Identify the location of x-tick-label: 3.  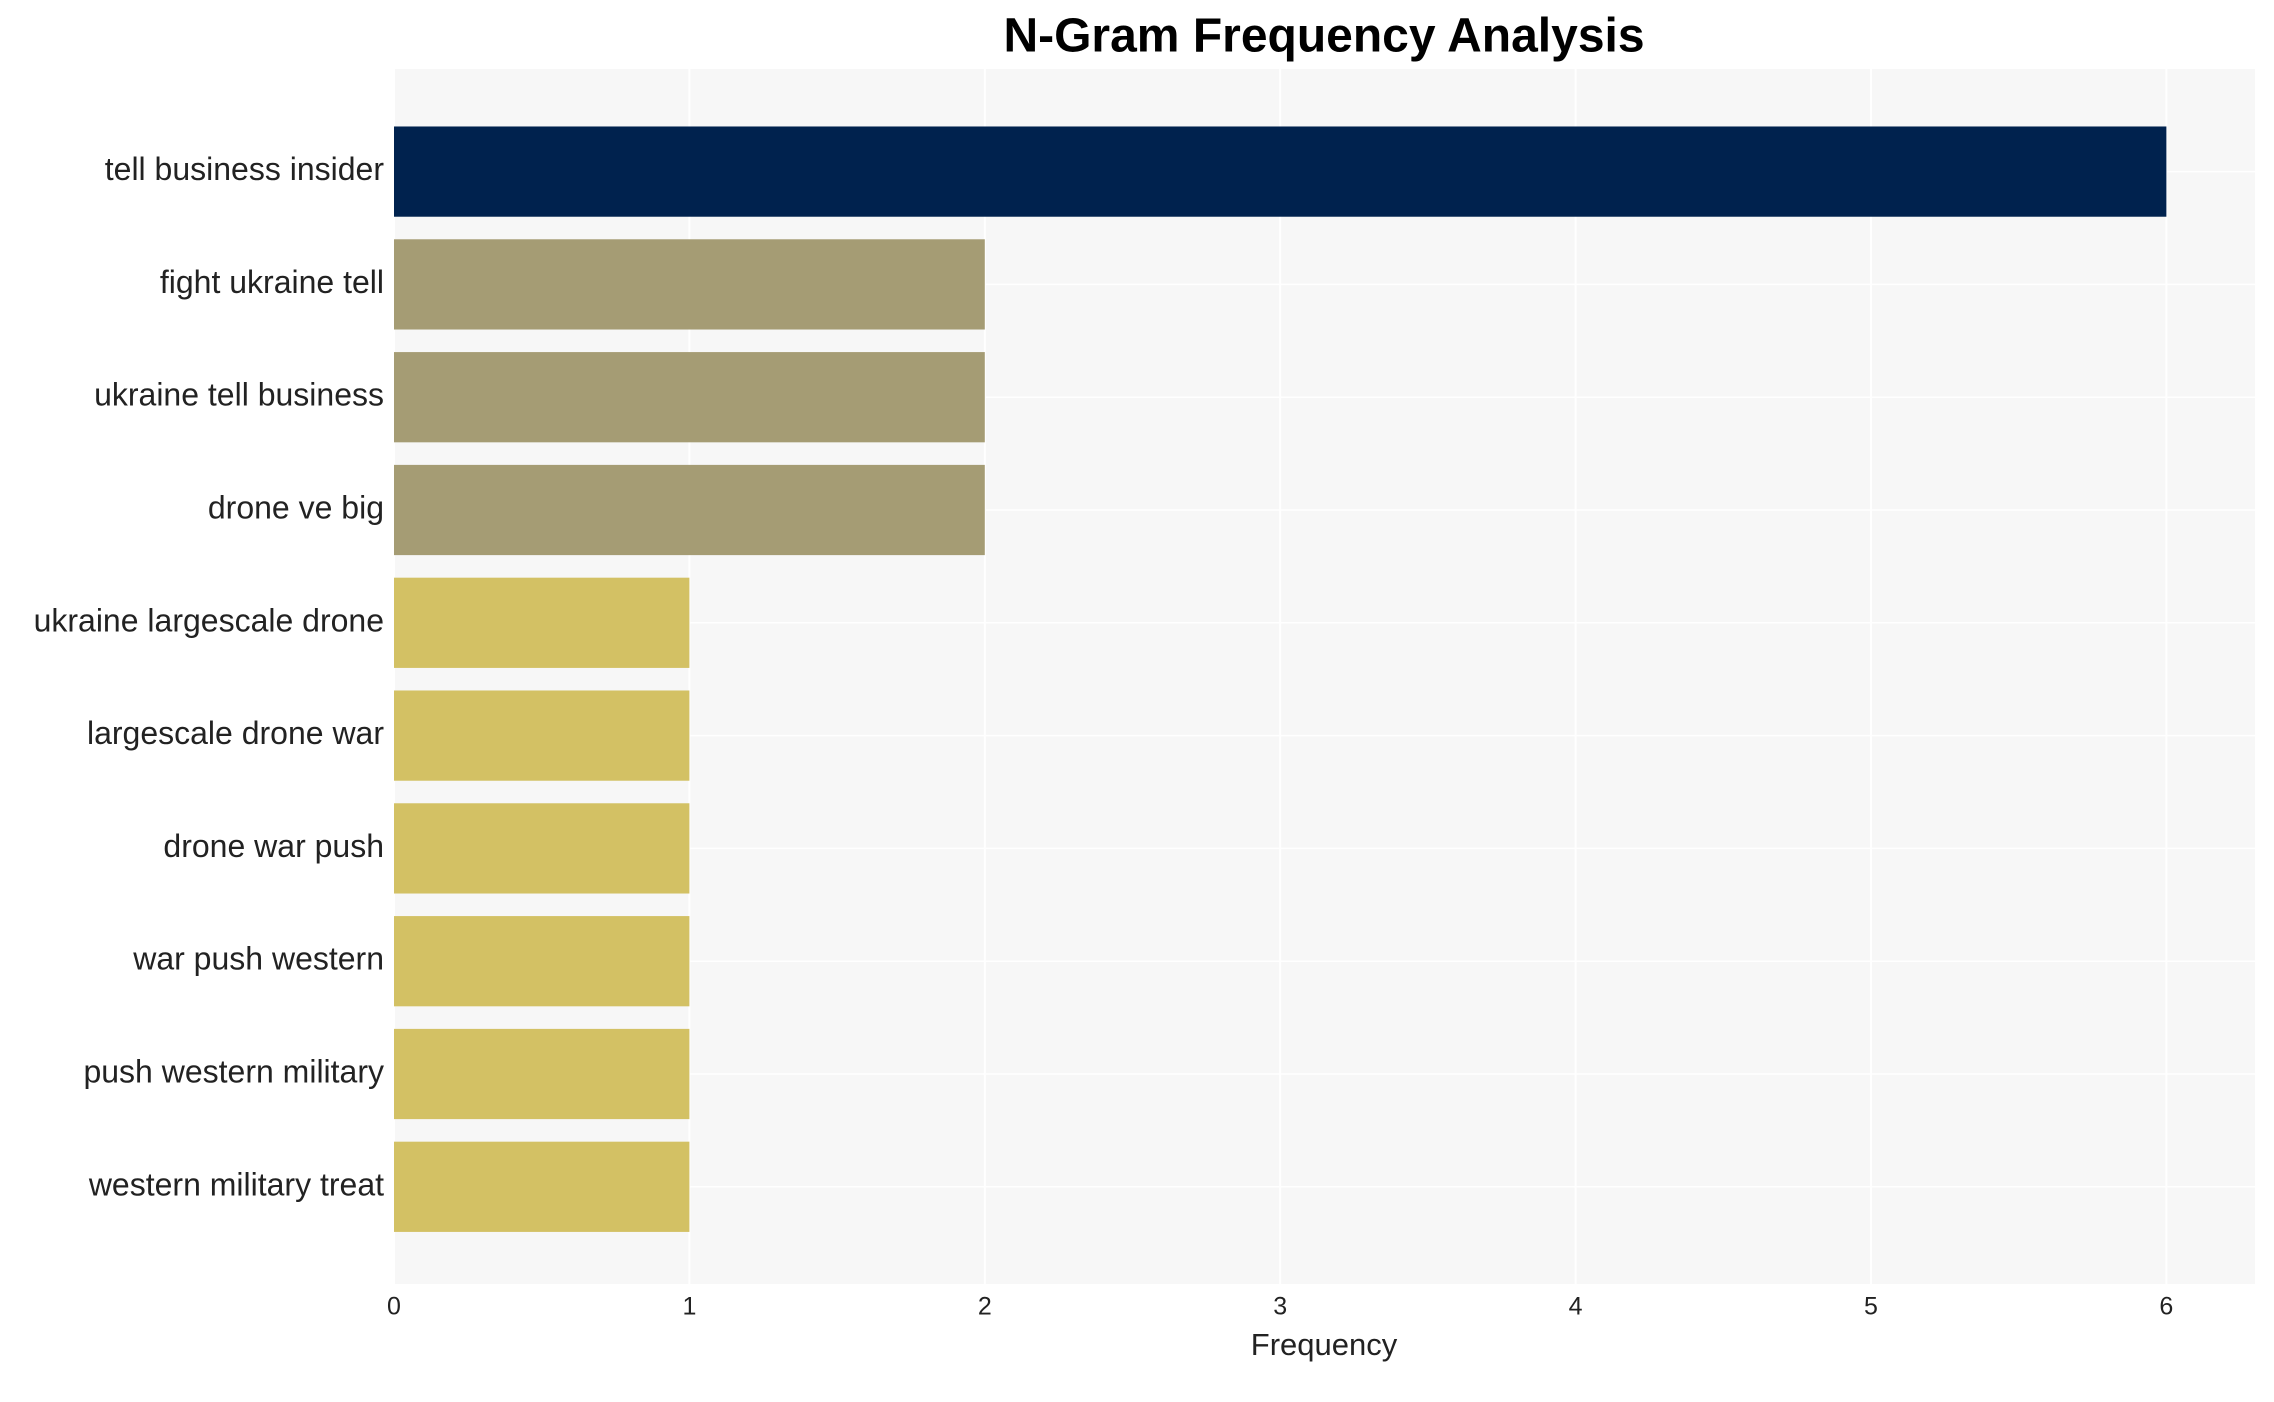
(1280, 1307).